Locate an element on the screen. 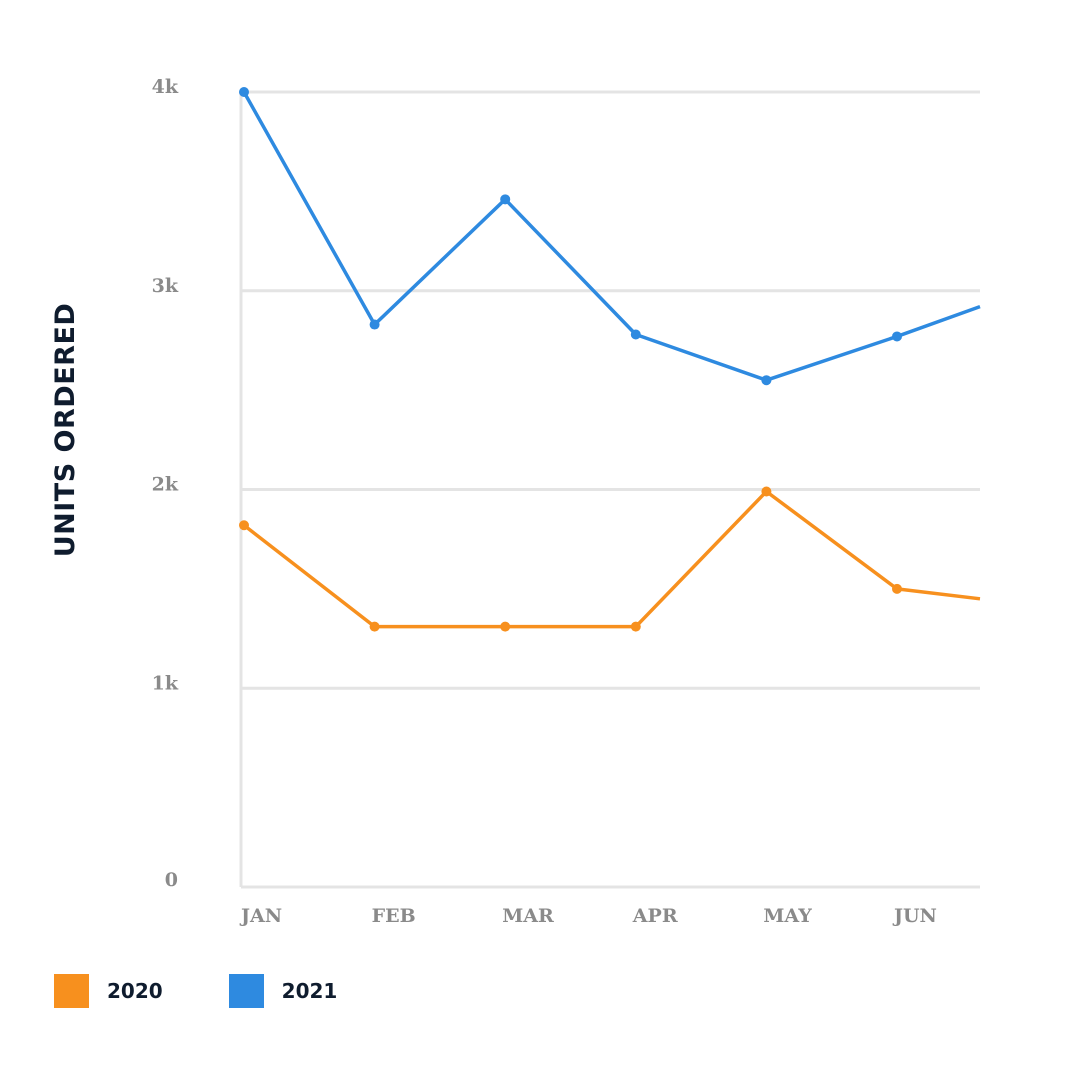 The image size is (1081, 1081). y-tick-labels: 0 1k 2k 3k 4k is located at coordinates (165, 483).